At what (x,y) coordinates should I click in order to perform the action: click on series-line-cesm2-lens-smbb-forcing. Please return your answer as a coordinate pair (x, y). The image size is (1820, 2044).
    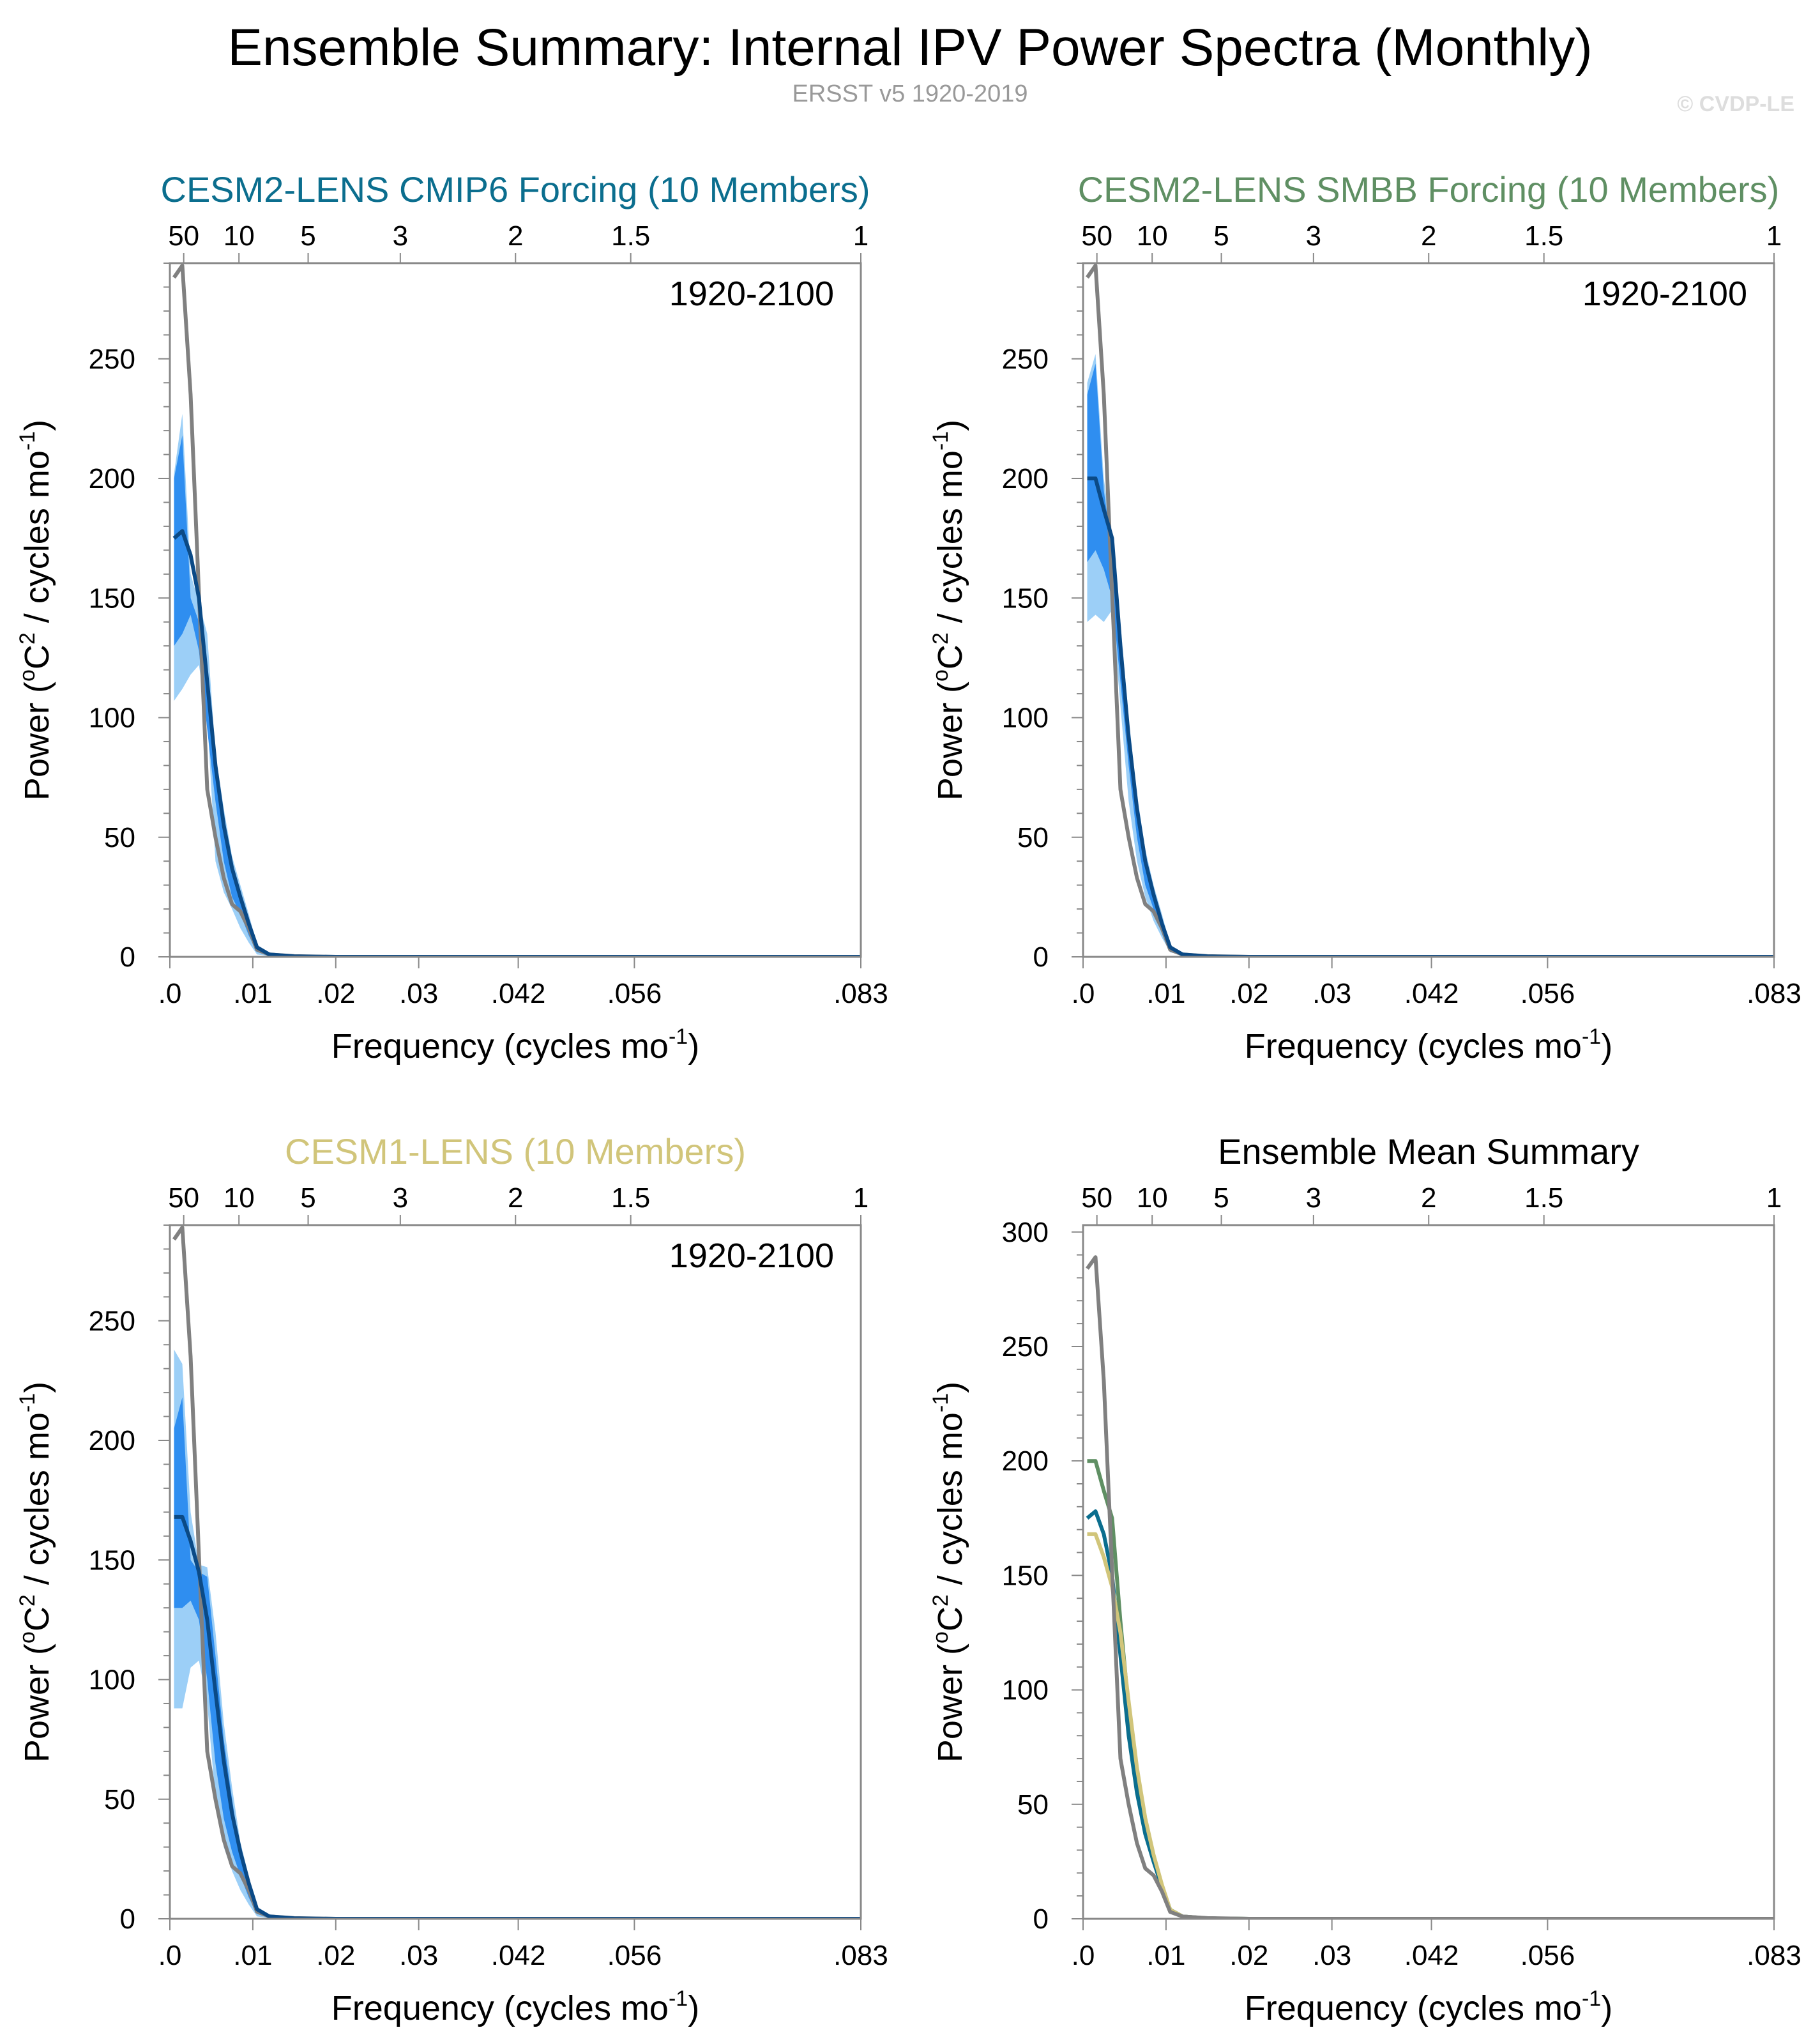
    Looking at the image, I should click on (1430, 1689).